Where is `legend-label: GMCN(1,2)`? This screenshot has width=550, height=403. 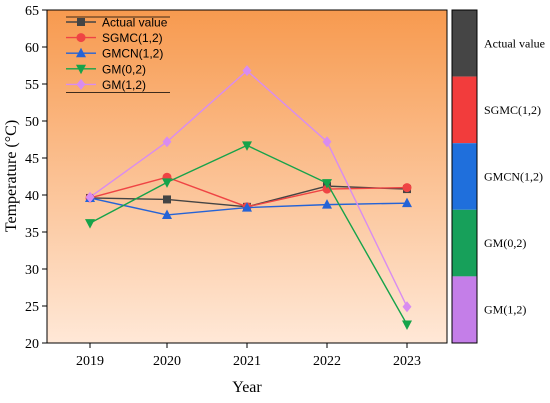
legend-label: GMCN(1,2) is located at coordinates (132, 54).